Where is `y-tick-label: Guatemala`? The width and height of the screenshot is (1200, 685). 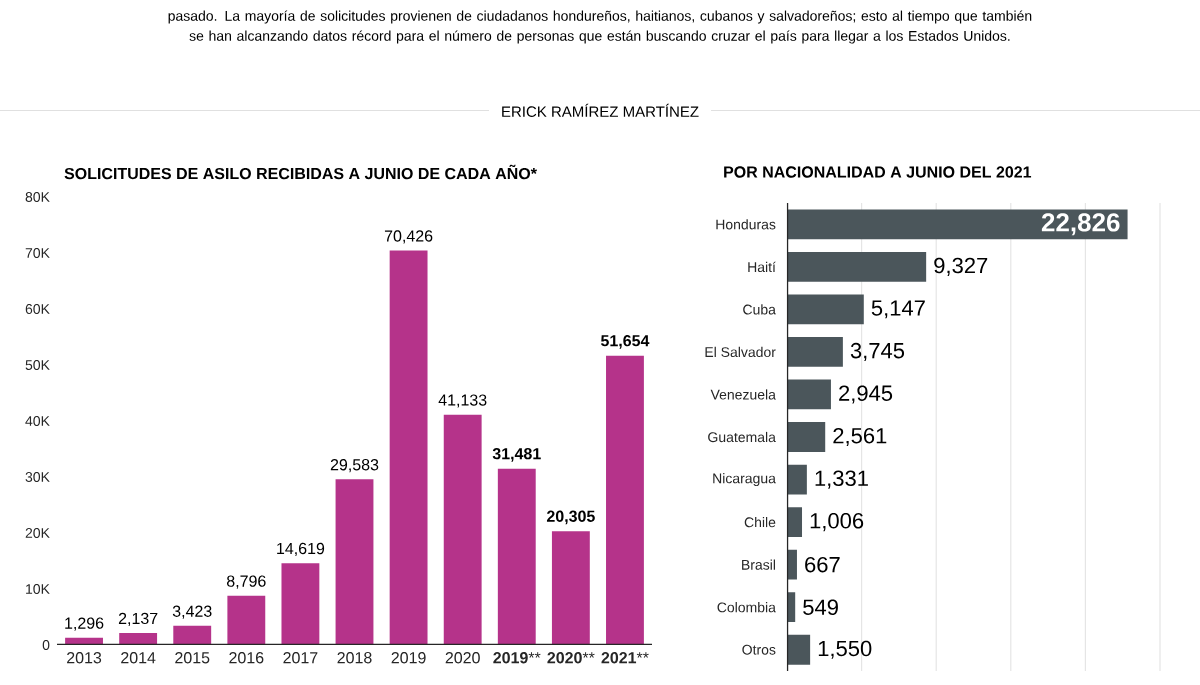 y-tick-label: Guatemala is located at coordinates (742, 437).